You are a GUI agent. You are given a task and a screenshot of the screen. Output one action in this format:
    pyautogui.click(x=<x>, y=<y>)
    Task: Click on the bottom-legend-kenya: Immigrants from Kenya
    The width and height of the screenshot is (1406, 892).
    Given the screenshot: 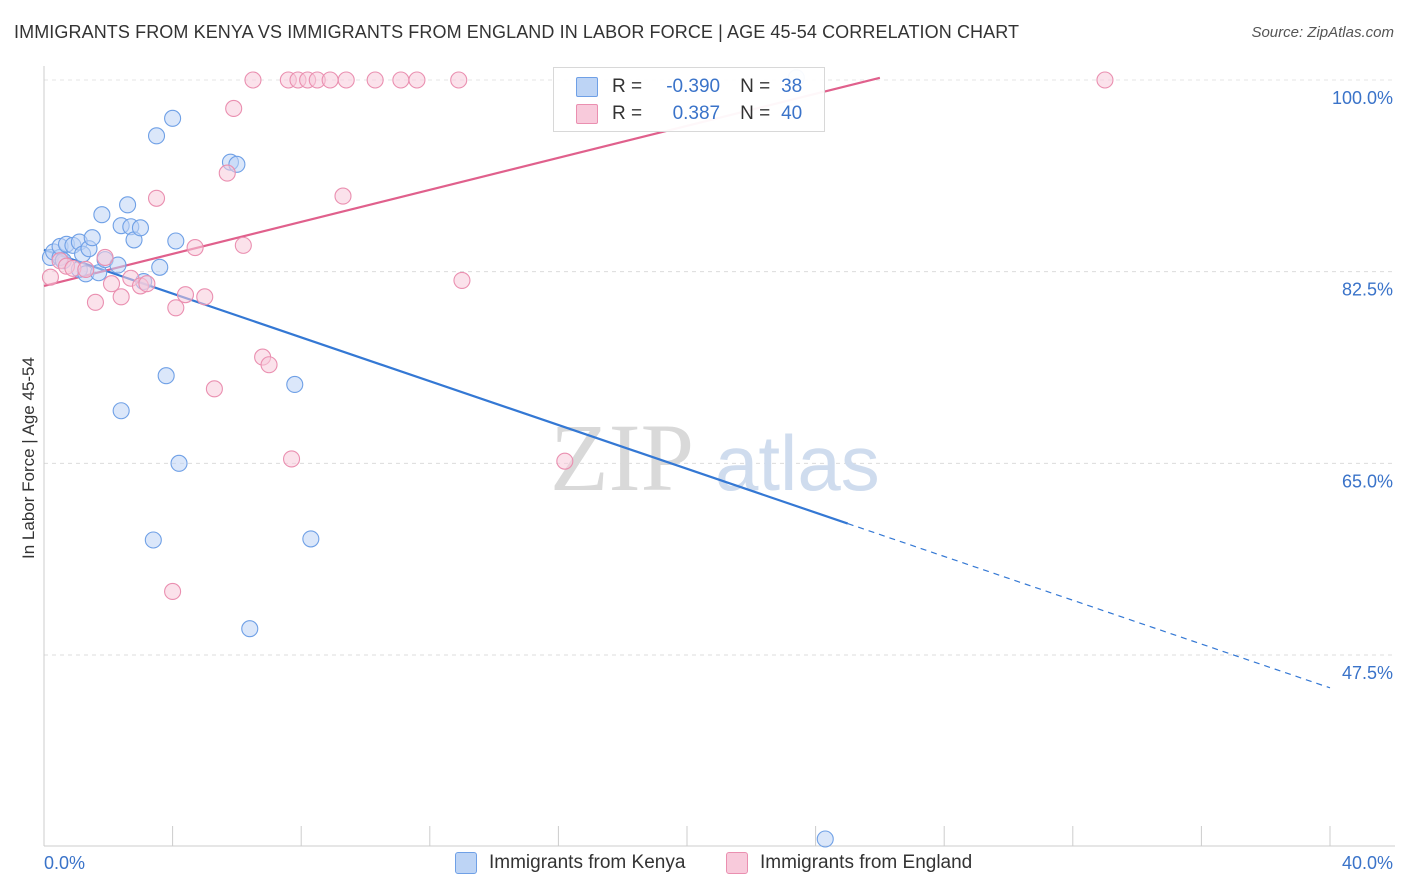 What is the action you would take?
    pyautogui.click(x=570, y=863)
    